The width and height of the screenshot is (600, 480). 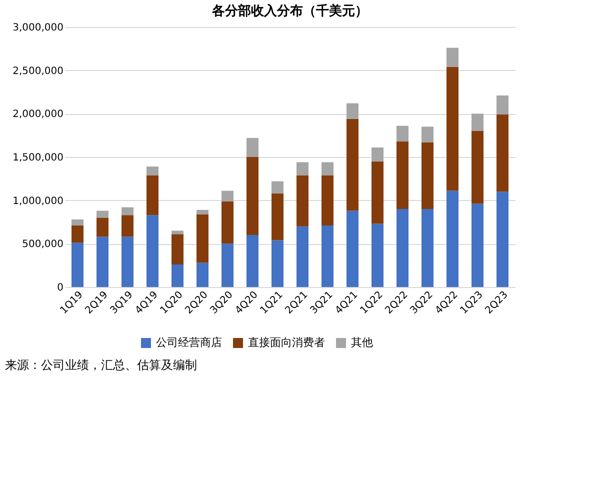 What do you see at coordinates (38, 158) in the screenshot?
I see `y-tick-label: 1,500,000` at bounding box center [38, 158].